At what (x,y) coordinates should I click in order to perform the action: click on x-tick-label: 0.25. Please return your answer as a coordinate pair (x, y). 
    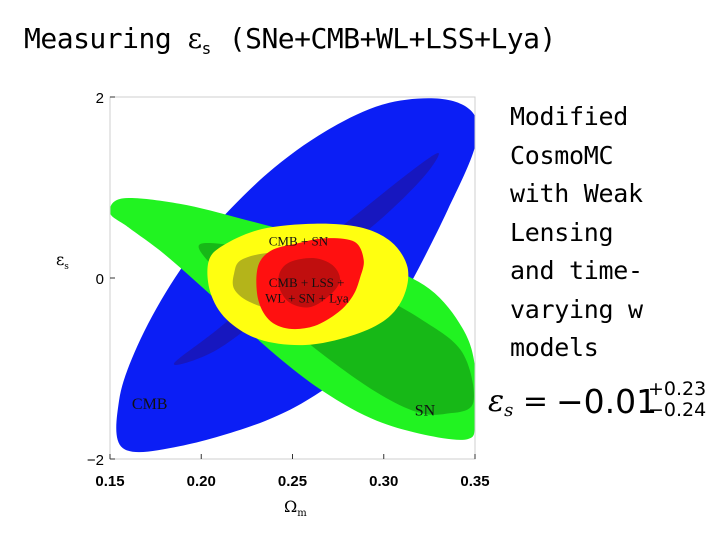
    Looking at the image, I should click on (292, 481).